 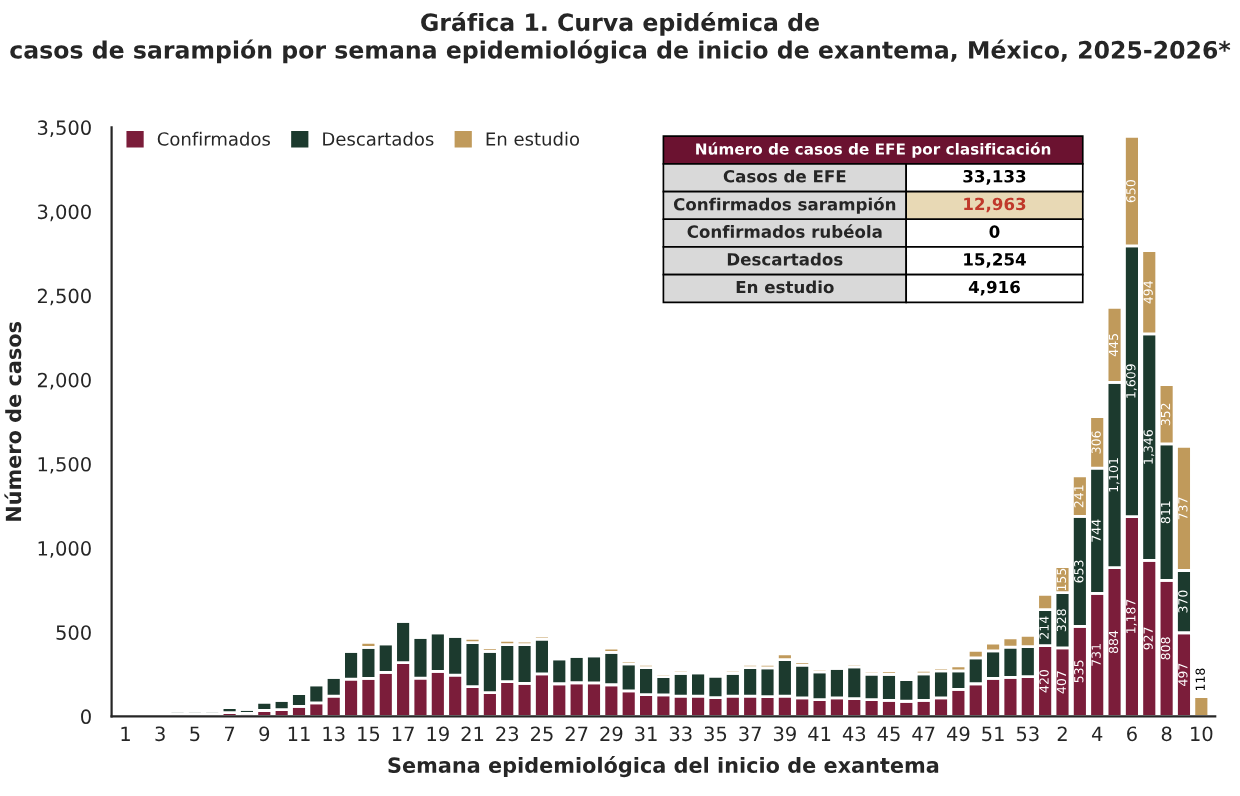 I want to click on x-tick-label: 47, so click(x=923, y=733).